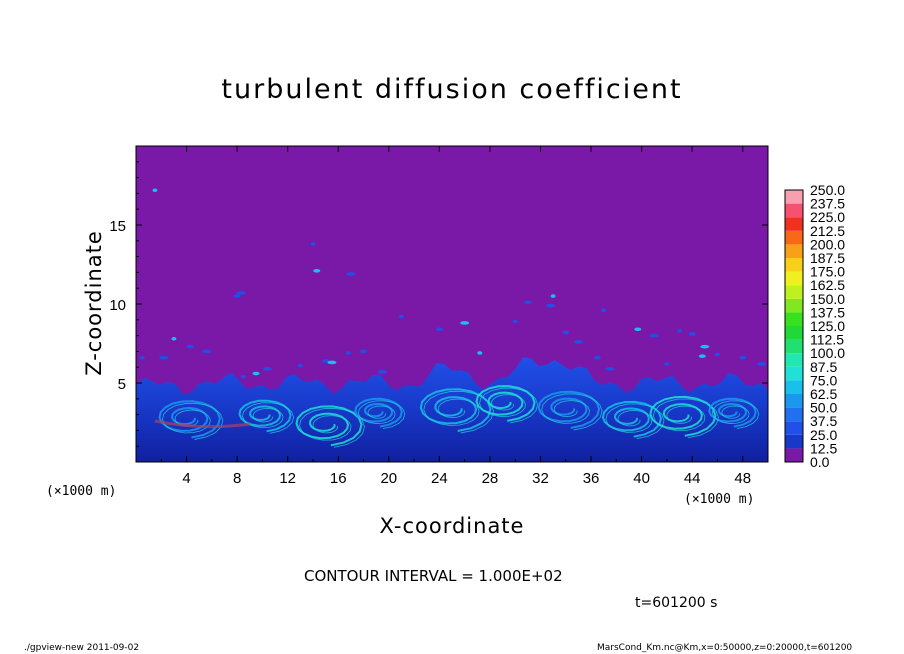 Image resolution: width=904 pixels, height=654 pixels. I want to click on colorbar-tick-label: 250.0, so click(827, 190).